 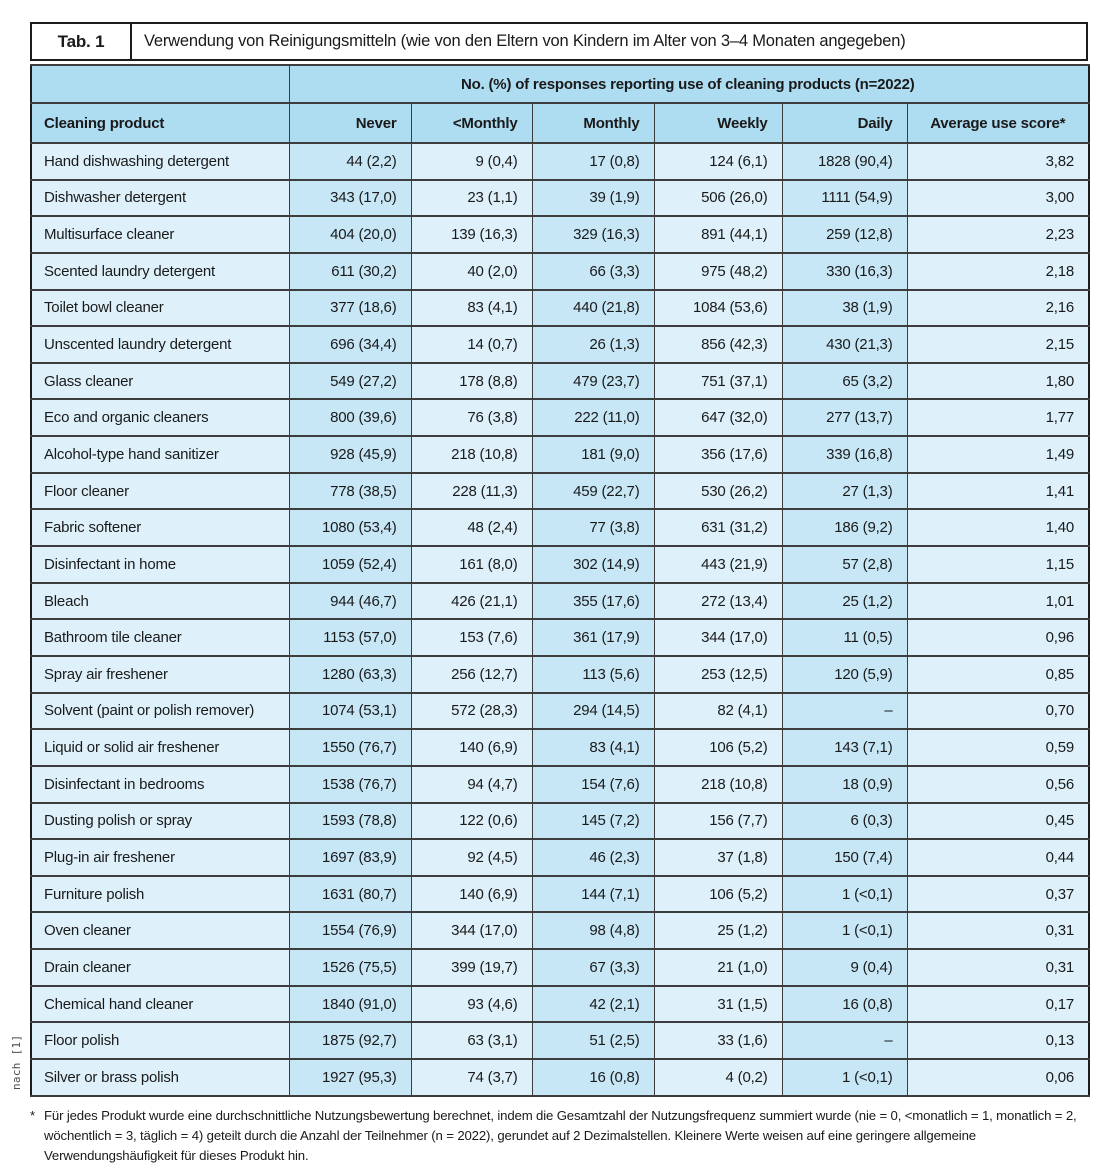 I want to click on column-header-never: Never, so click(x=350, y=123).